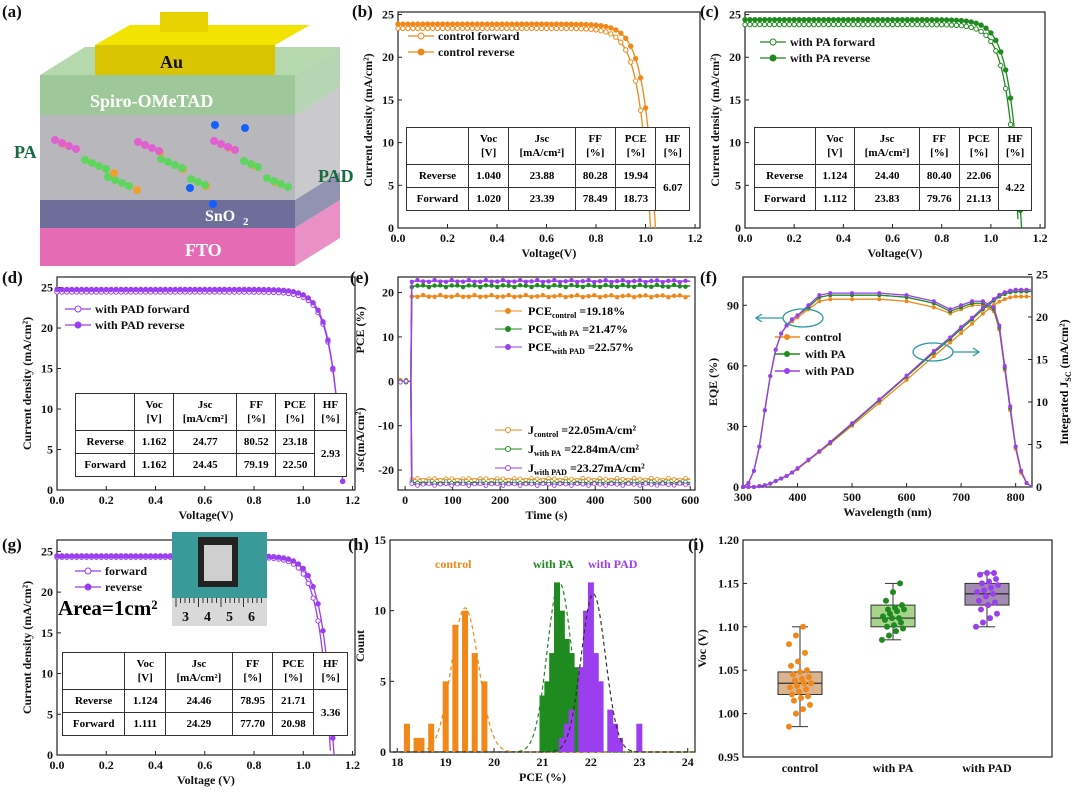  Describe the element at coordinates (1039, 444) in the screenshot. I see `y2-tick-label: 5` at that location.